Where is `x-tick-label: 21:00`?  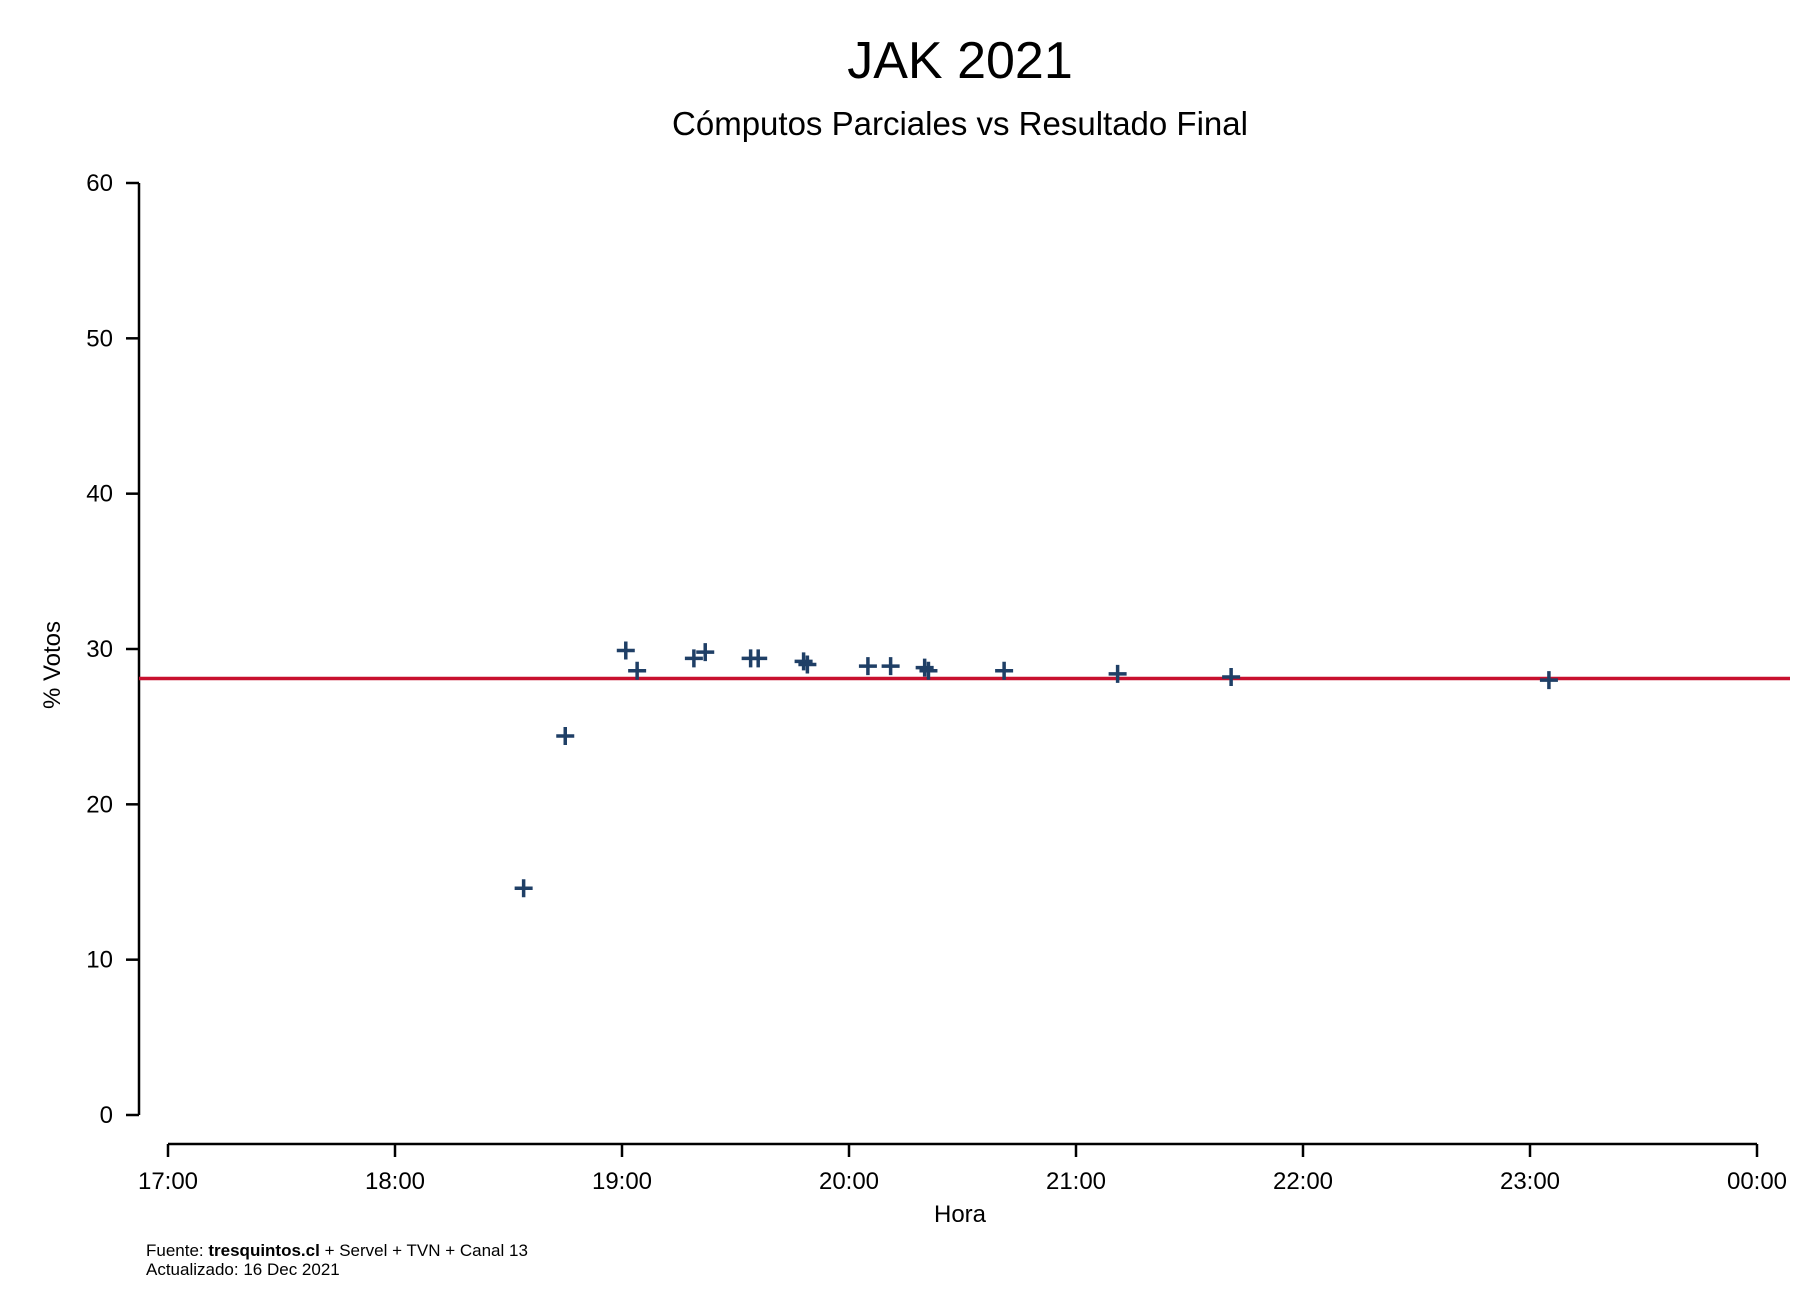
x-tick-label: 21:00 is located at coordinates (1076, 1181).